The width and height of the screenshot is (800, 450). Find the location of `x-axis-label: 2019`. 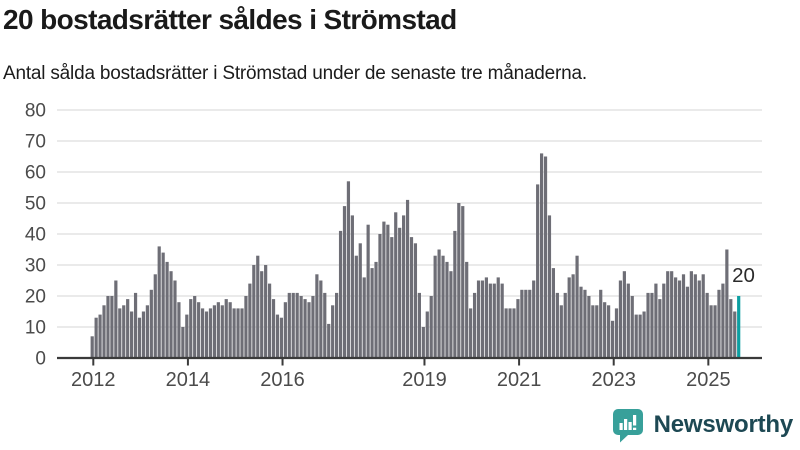

x-axis-label: 2019 is located at coordinates (424, 380).